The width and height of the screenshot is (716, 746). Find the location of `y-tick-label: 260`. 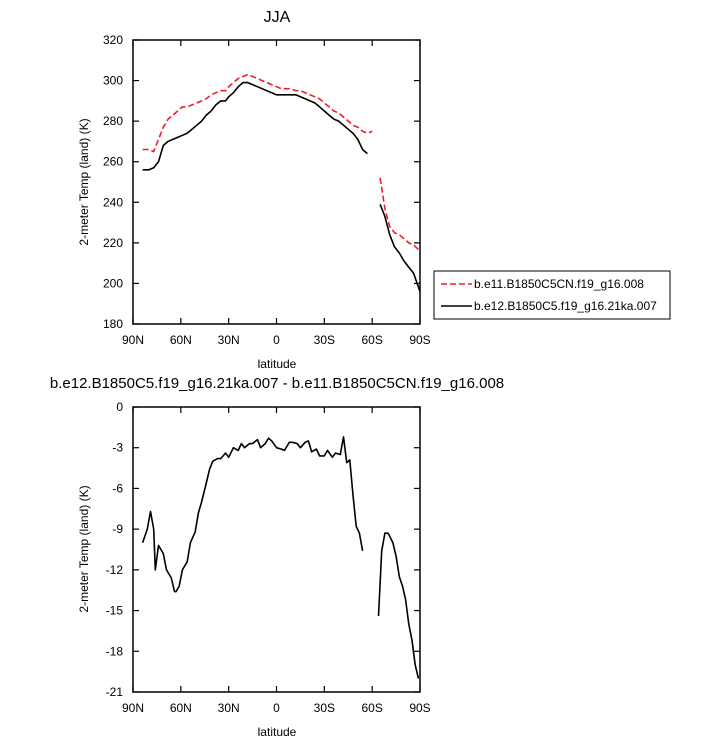

y-tick-label: 260 is located at coordinates (113, 162).